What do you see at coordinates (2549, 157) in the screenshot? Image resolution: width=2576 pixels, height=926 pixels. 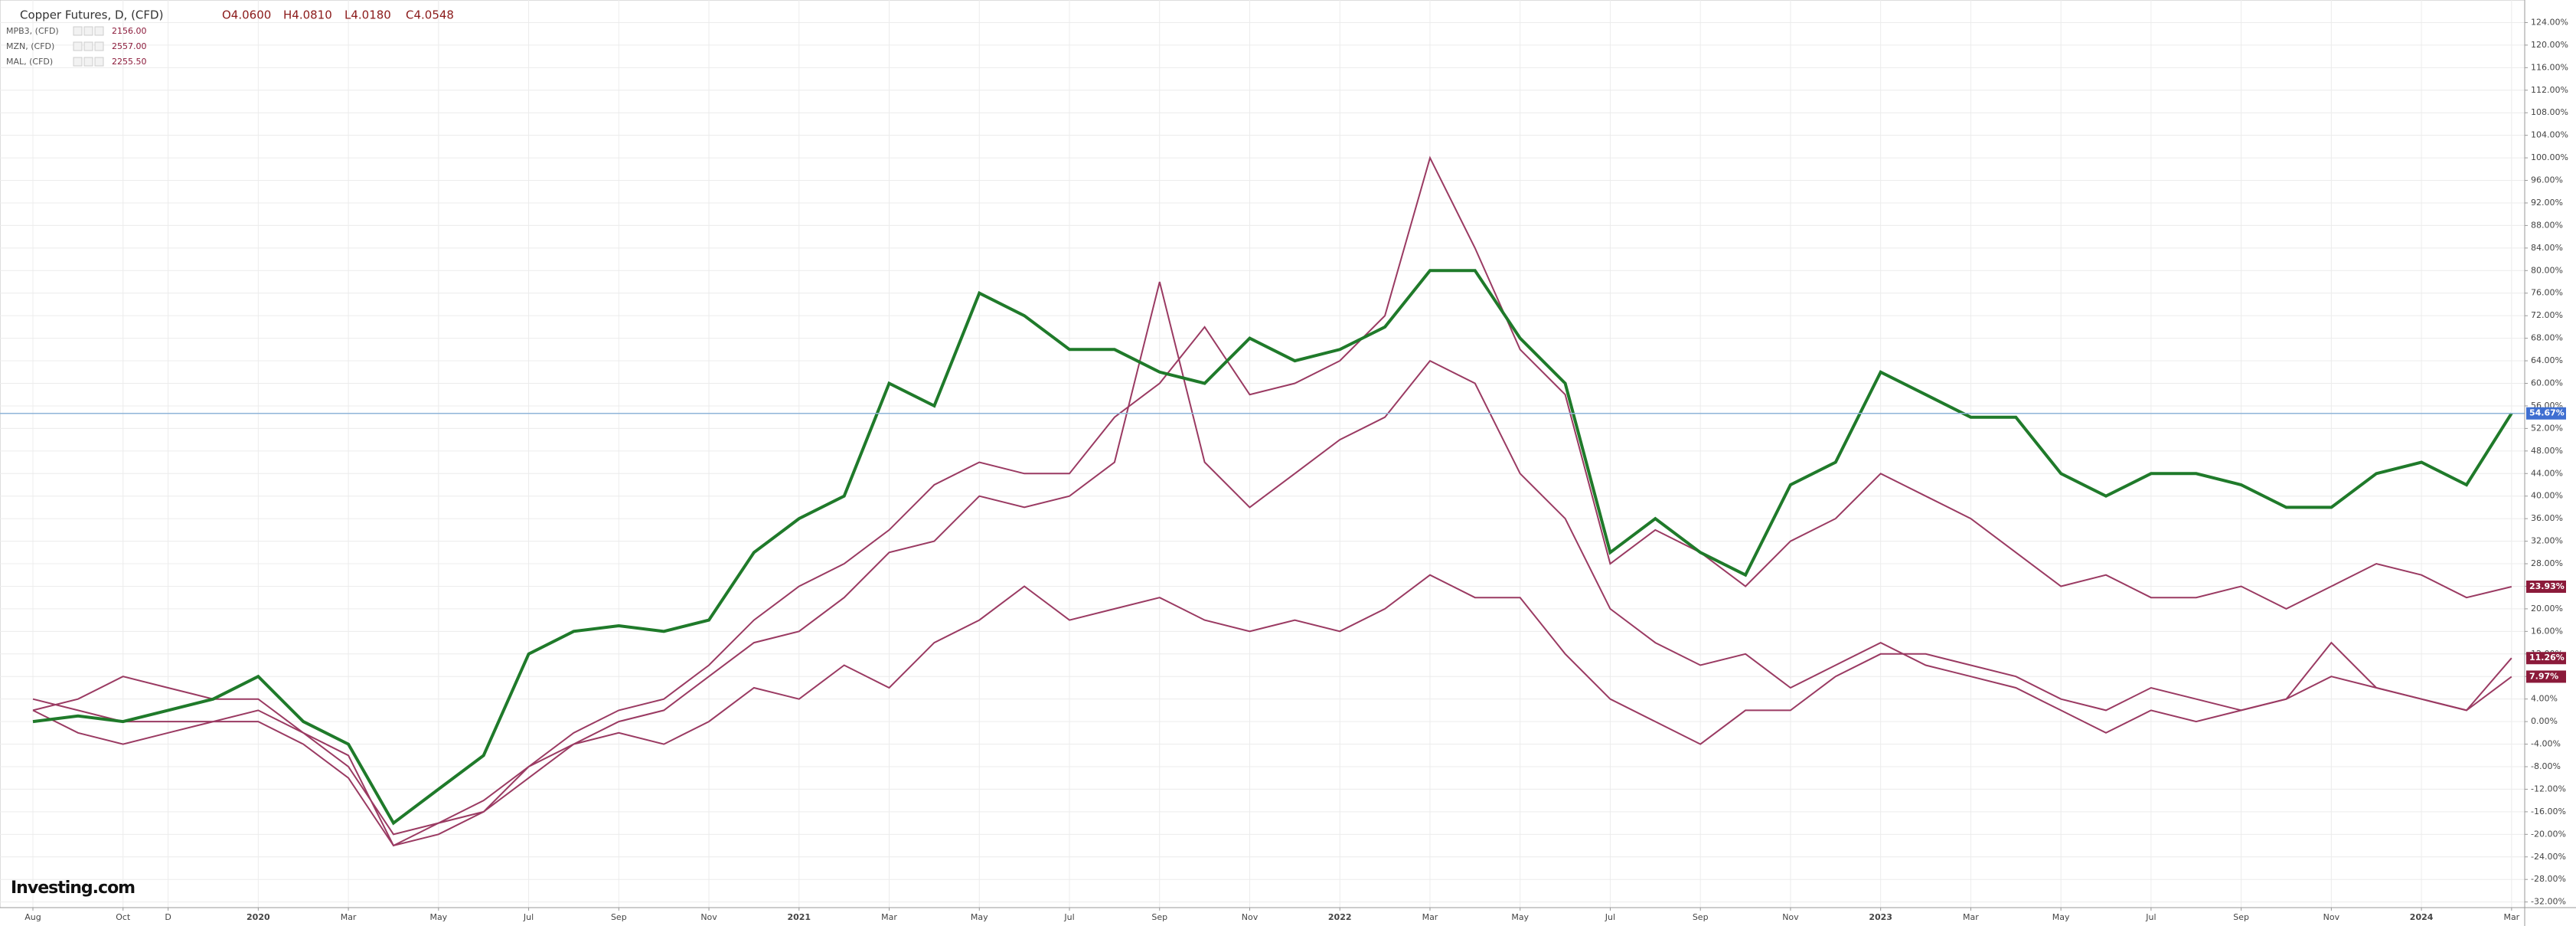 I see `y-tick-label: 100.00%` at bounding box center [2549, 157].